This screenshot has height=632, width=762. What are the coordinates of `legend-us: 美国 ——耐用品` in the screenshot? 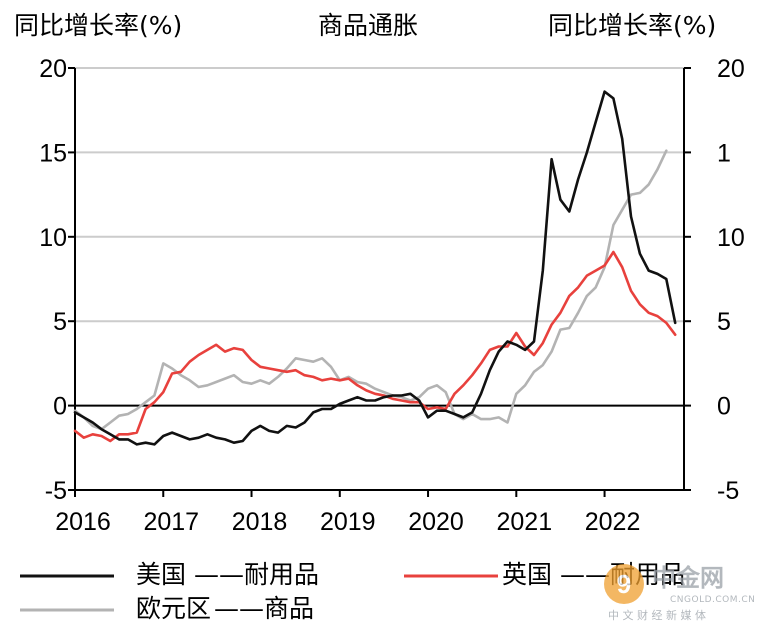 It's located at (208, 576).